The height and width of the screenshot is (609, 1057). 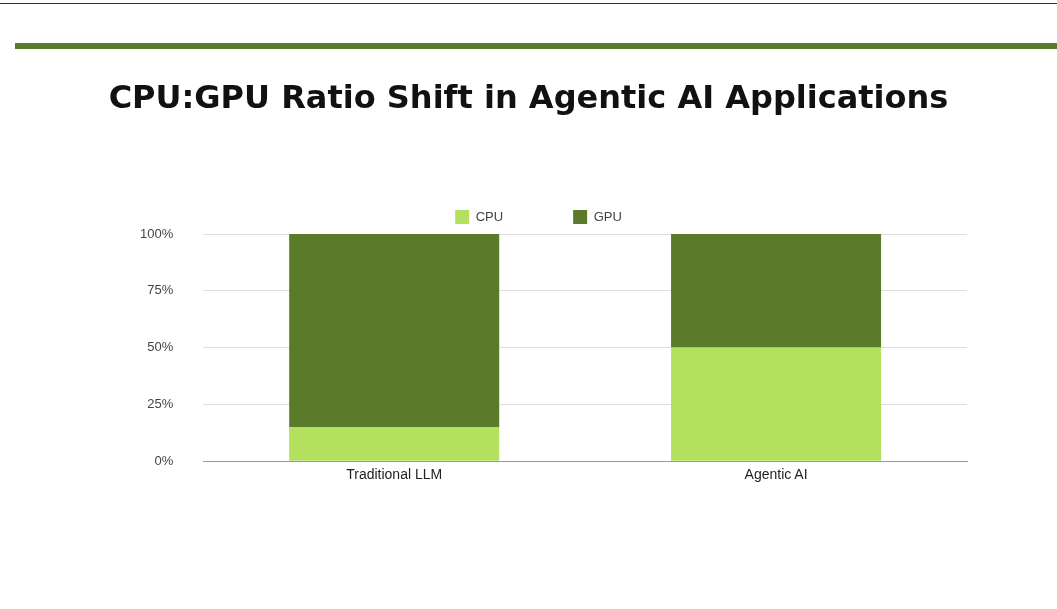 What do you see at coordinates (160, 347) in the screenshot?
I see `y-tick-label: 50%` at bounding box center [160, 347].